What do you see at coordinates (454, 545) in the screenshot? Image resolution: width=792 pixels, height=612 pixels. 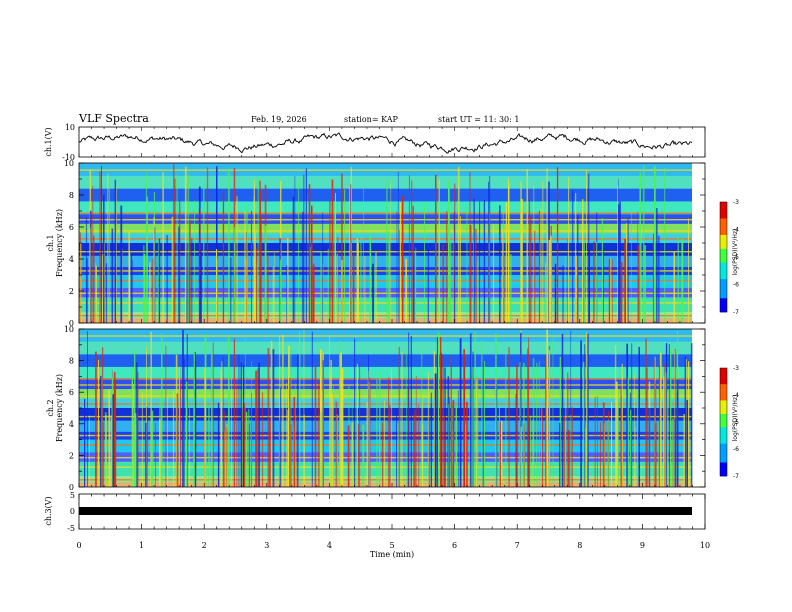 I see `xtick-label-6: 6` at bounding box center [454, 545].